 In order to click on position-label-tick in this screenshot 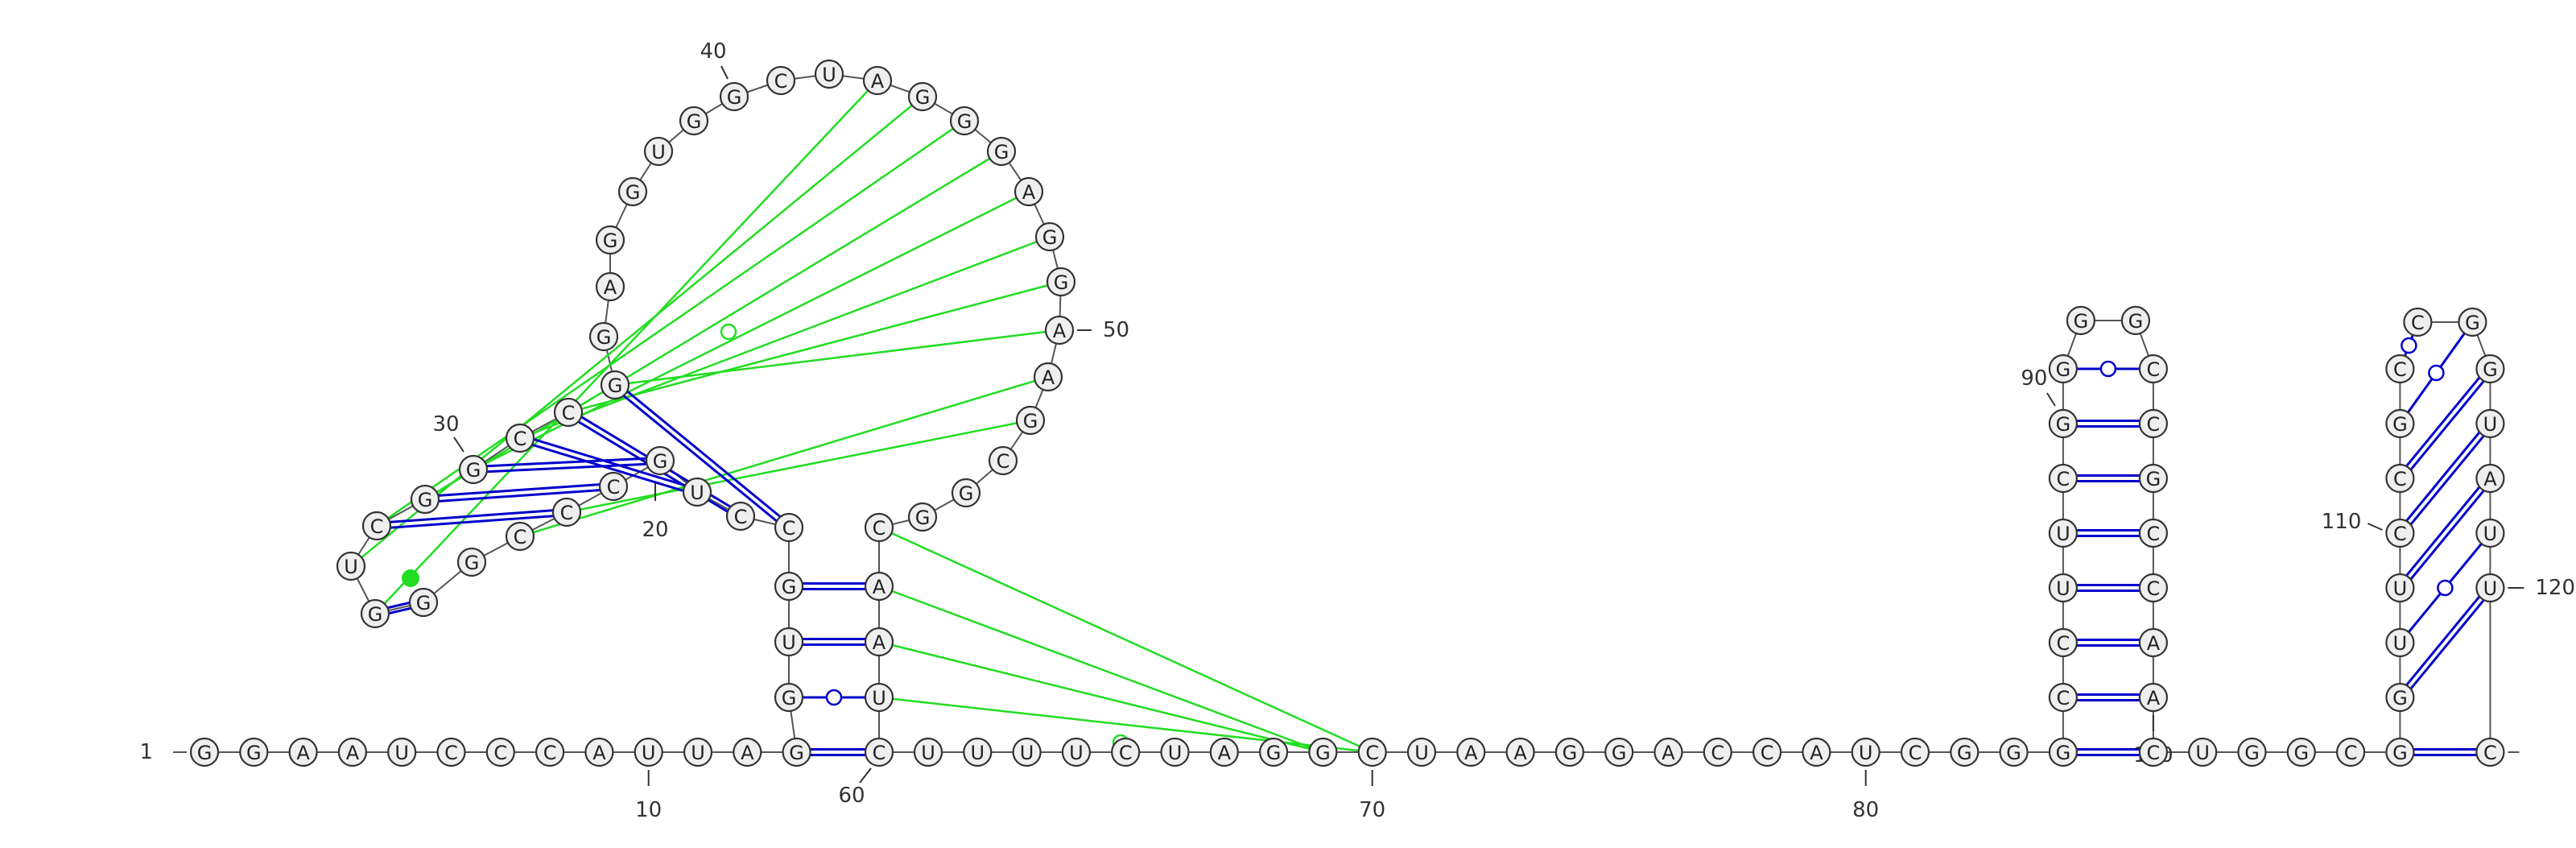, I will do `click(2051, 399)`.